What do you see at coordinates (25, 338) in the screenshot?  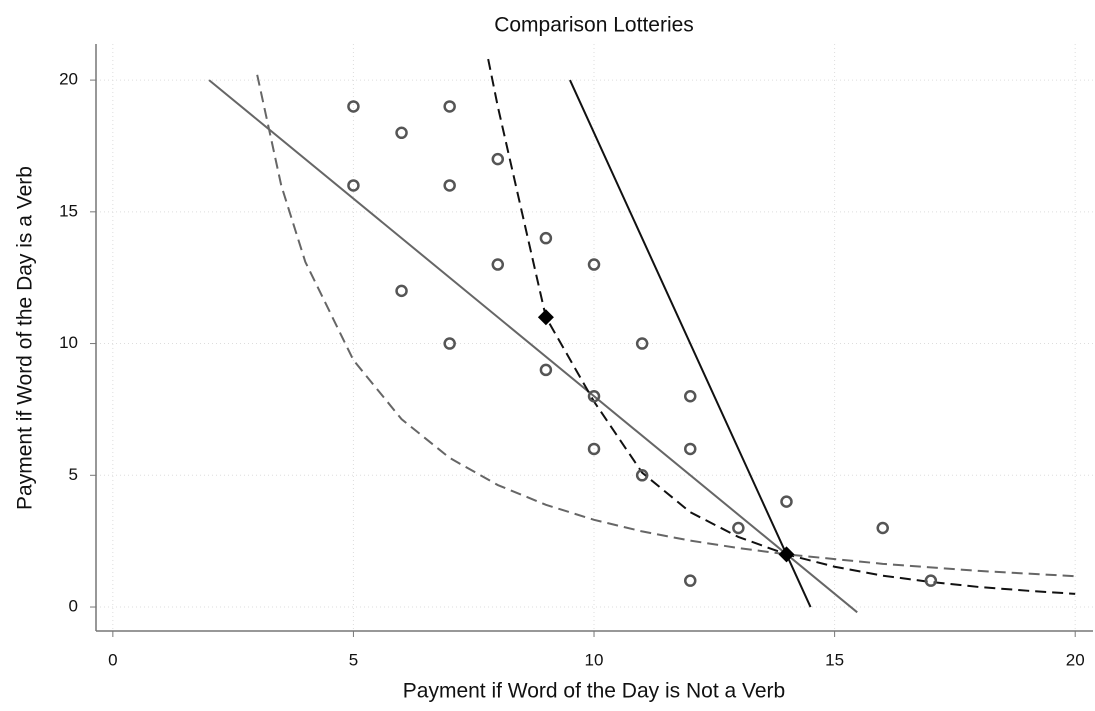 I see `y-axis-label: Payment if Word of the Day is a Verb` at bounding box center [25, 338].